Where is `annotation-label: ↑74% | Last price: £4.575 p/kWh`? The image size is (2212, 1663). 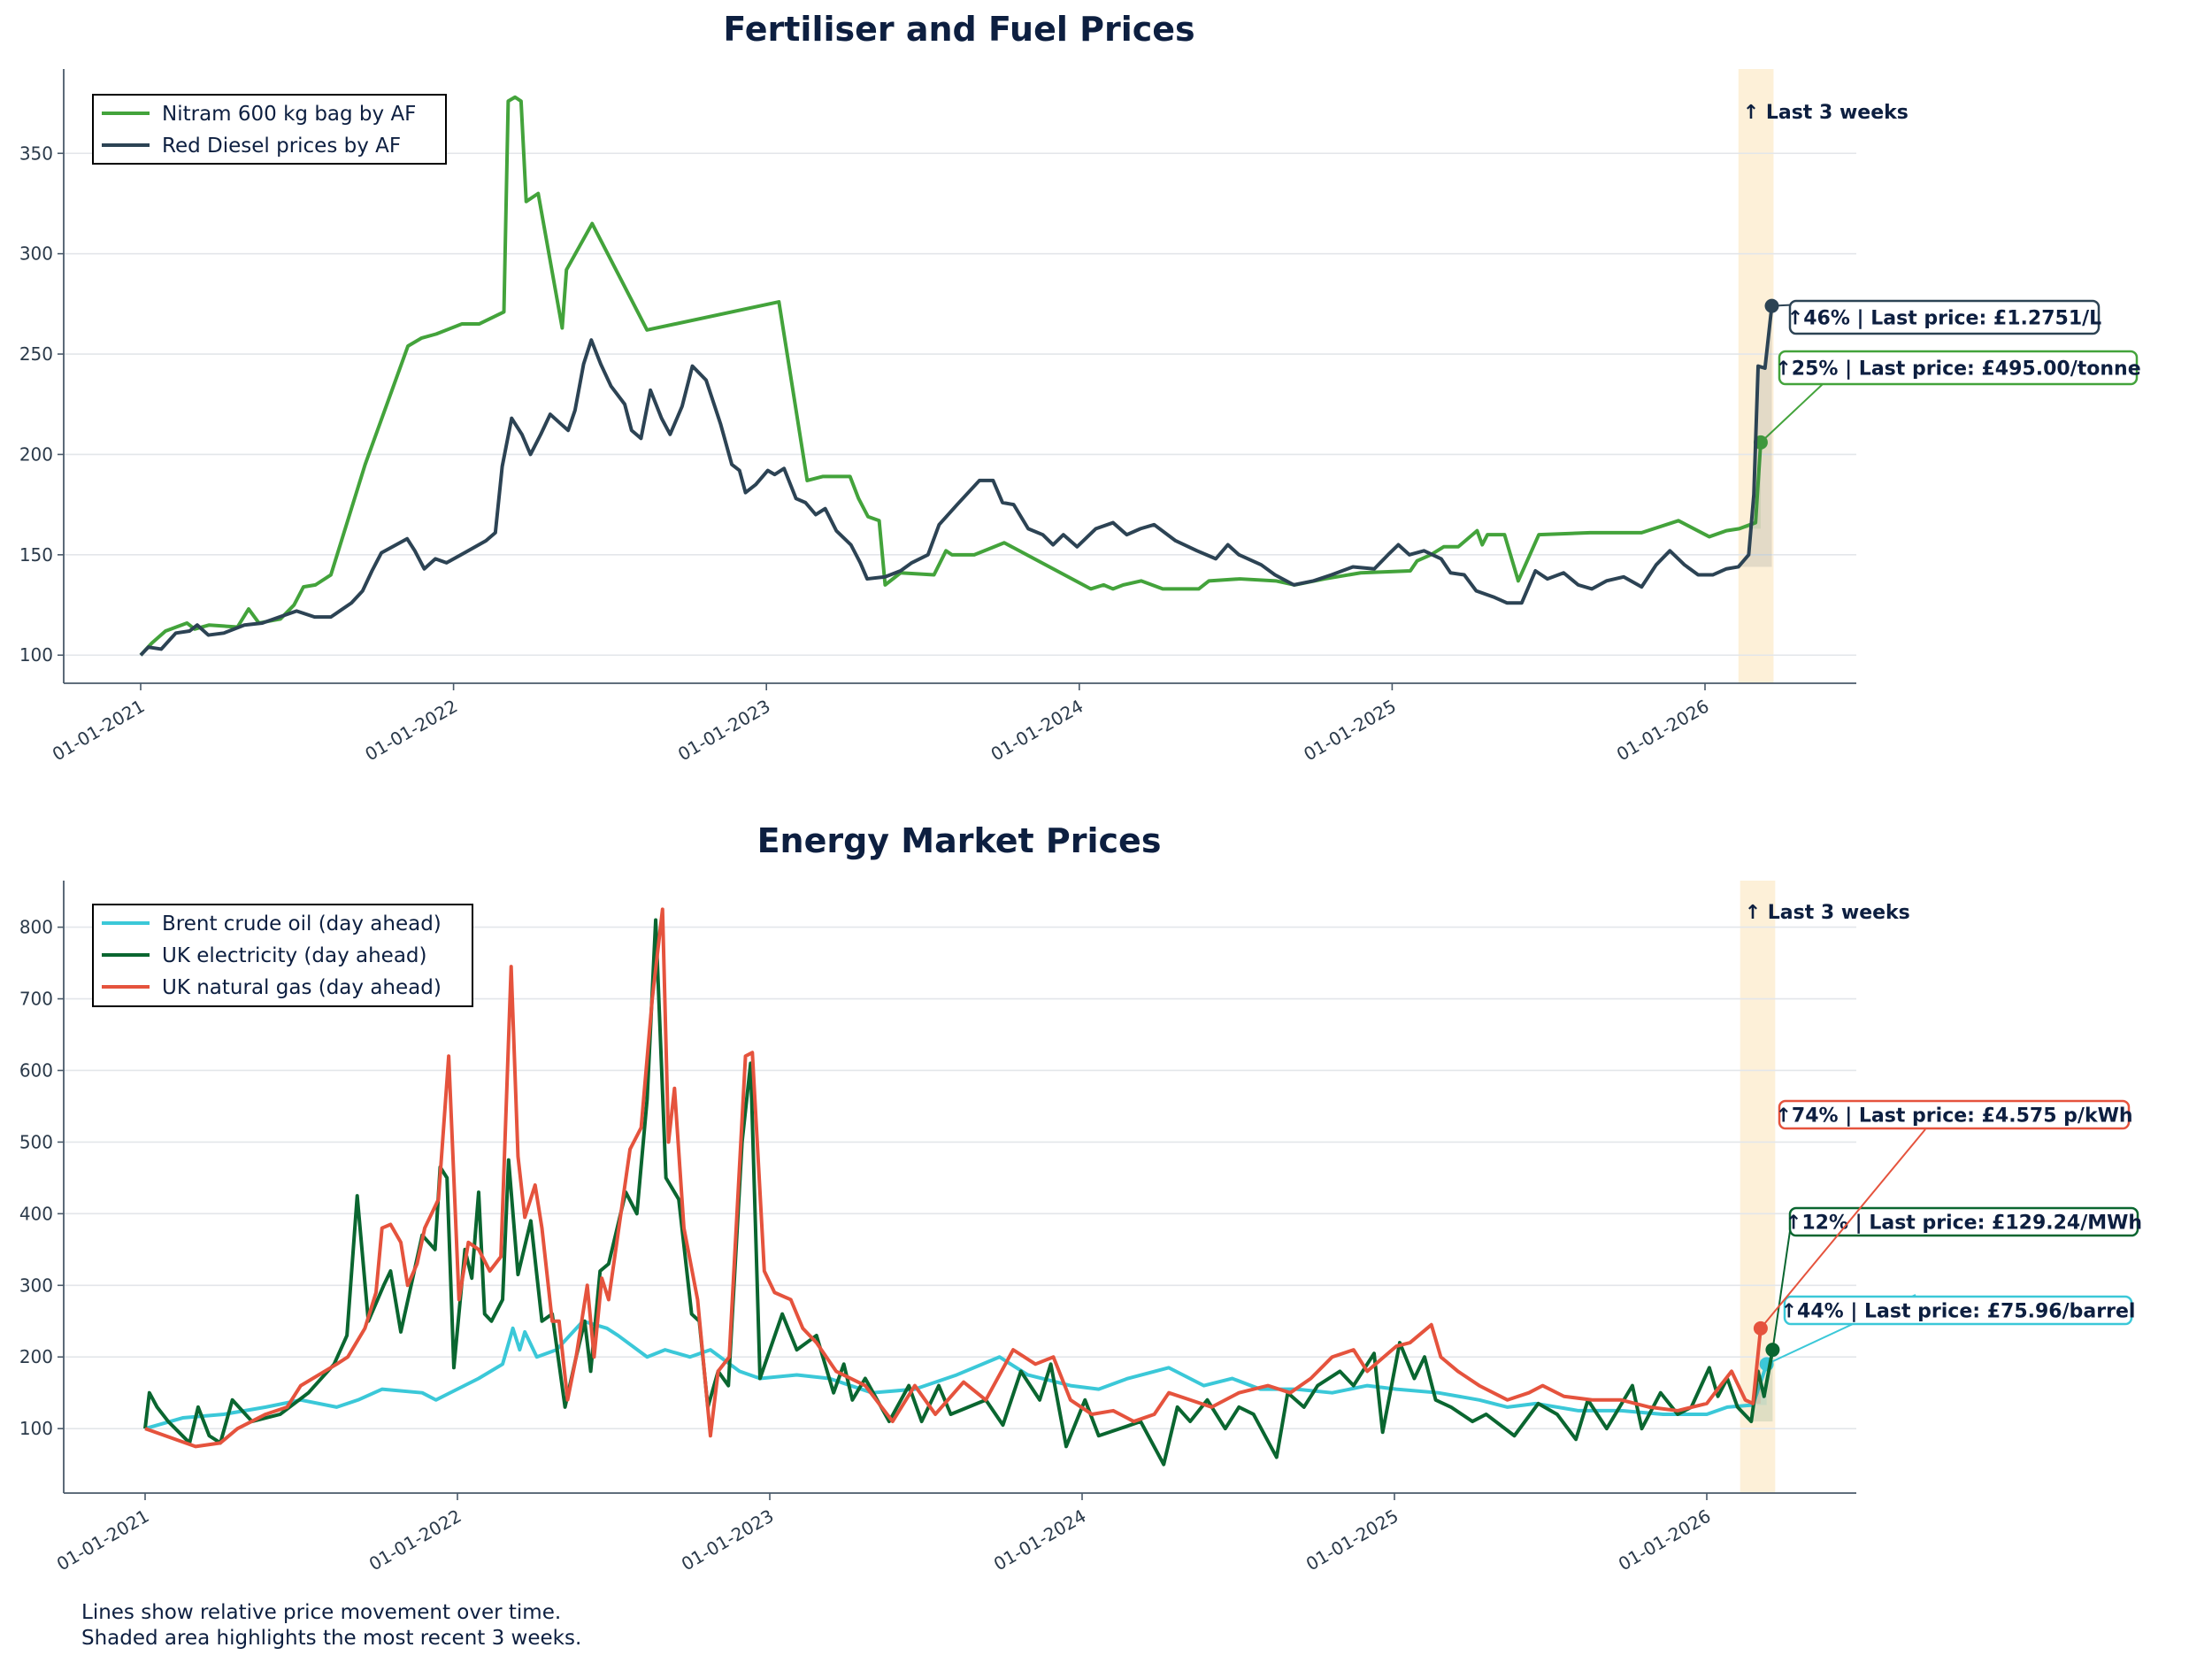 annotation-label: ↑74% | Last price: £4.575 p/kWh is located at coordinates (1954, 1116).